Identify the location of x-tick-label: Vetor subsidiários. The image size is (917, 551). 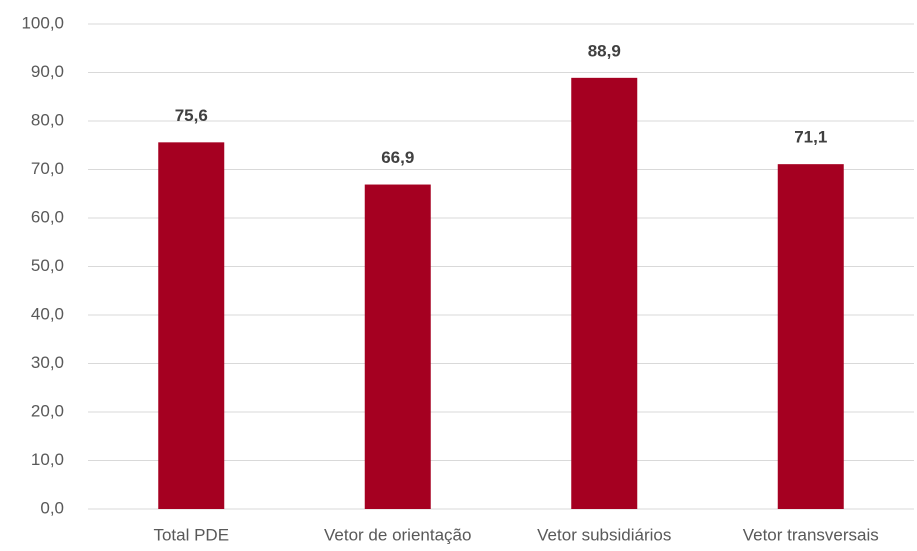
(604, 534).